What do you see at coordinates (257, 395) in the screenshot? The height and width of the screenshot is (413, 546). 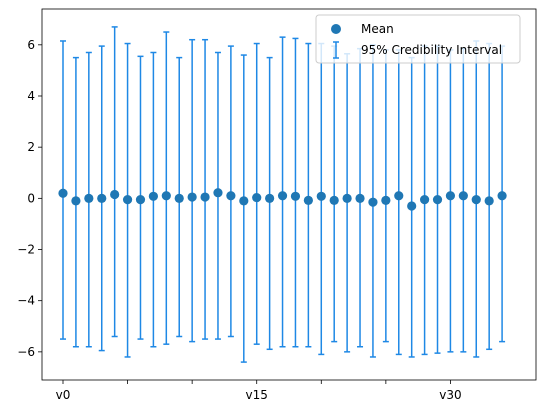 I see `x-tick-label: v15` at bounding box center [257, 395].